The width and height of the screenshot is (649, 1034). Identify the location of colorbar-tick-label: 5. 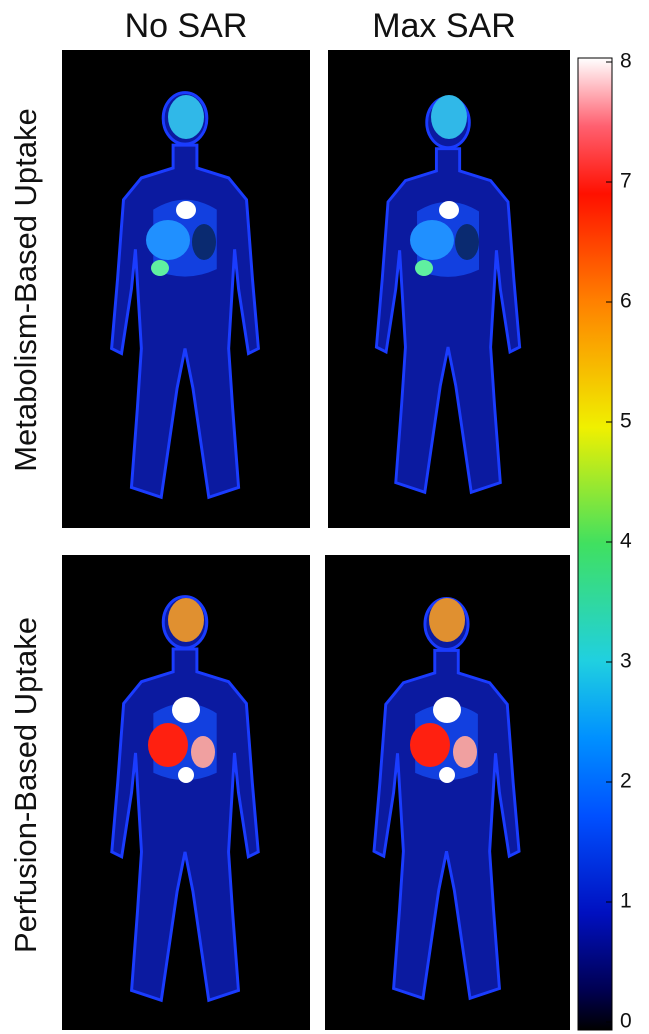
(626, 421).